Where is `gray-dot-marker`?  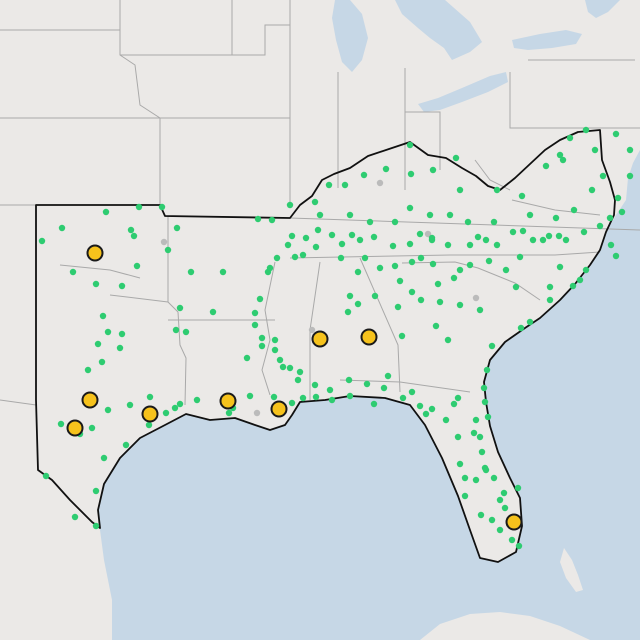
gray-dot-marker is located at coordinates (476, 298).